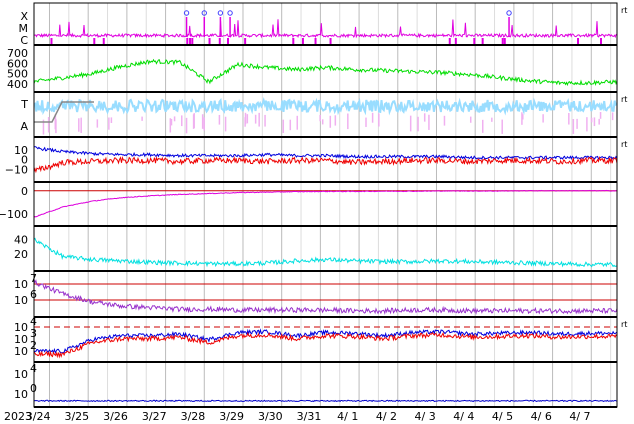 The width and height of the screenshot is (634, 424). I want to click on y-tick-label: C, so click(24, 40).